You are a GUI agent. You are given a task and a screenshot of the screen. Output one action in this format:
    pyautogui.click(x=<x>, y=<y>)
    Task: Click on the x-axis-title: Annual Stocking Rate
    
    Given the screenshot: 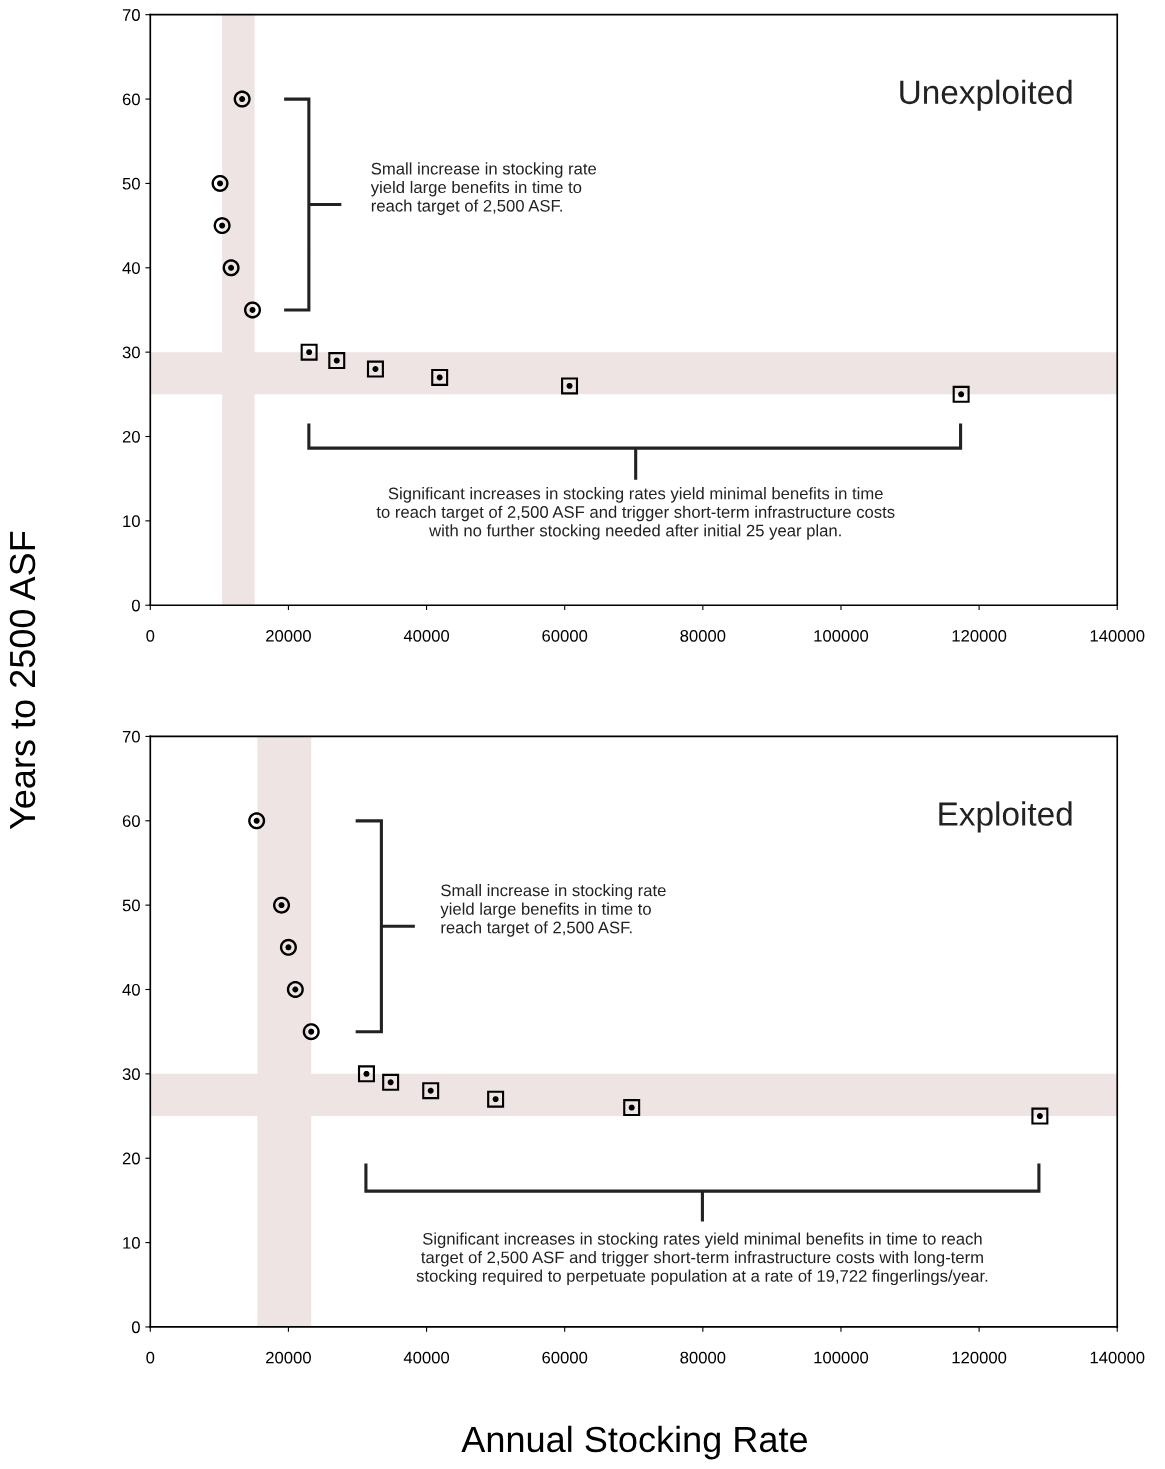 What is the action you would take?
    pyautogui.click(x=634, y=1442)
    